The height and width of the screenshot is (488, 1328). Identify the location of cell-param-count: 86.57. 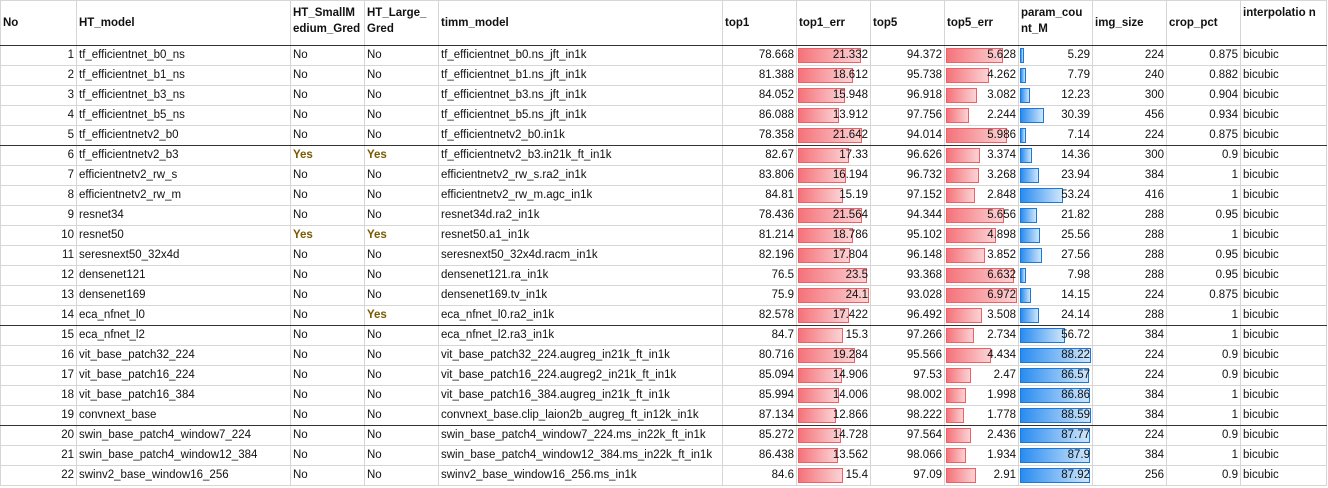
(1055, 375).